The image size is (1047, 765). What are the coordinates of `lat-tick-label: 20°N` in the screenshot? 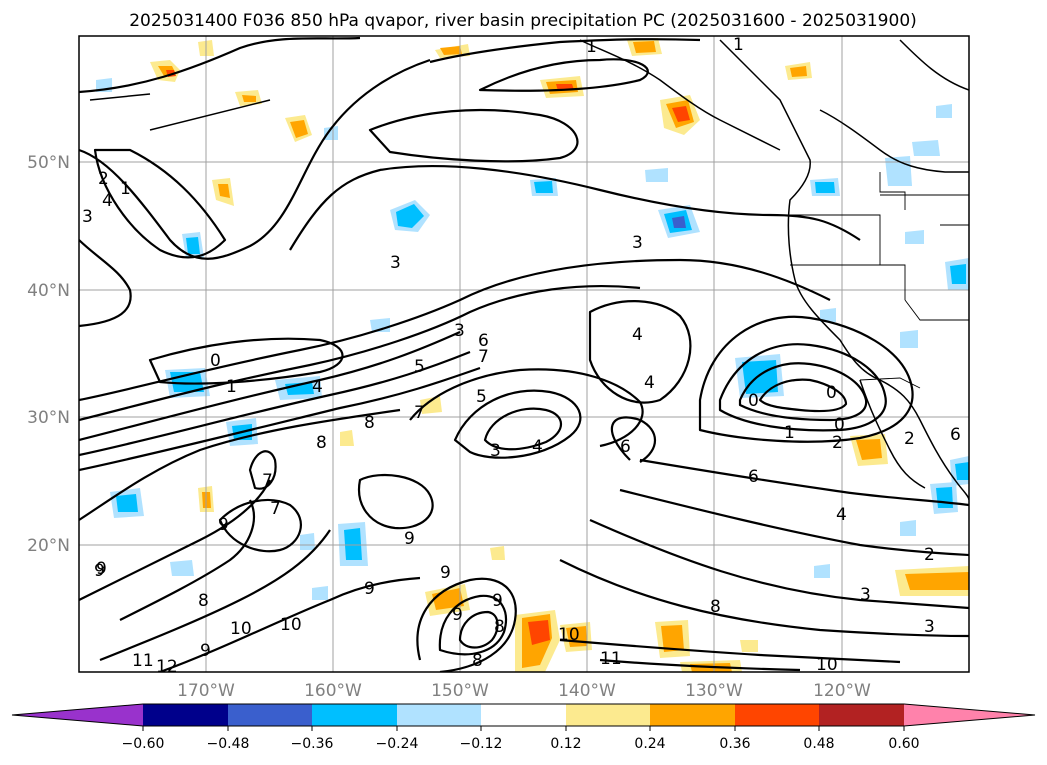 It's located at (48, 546).